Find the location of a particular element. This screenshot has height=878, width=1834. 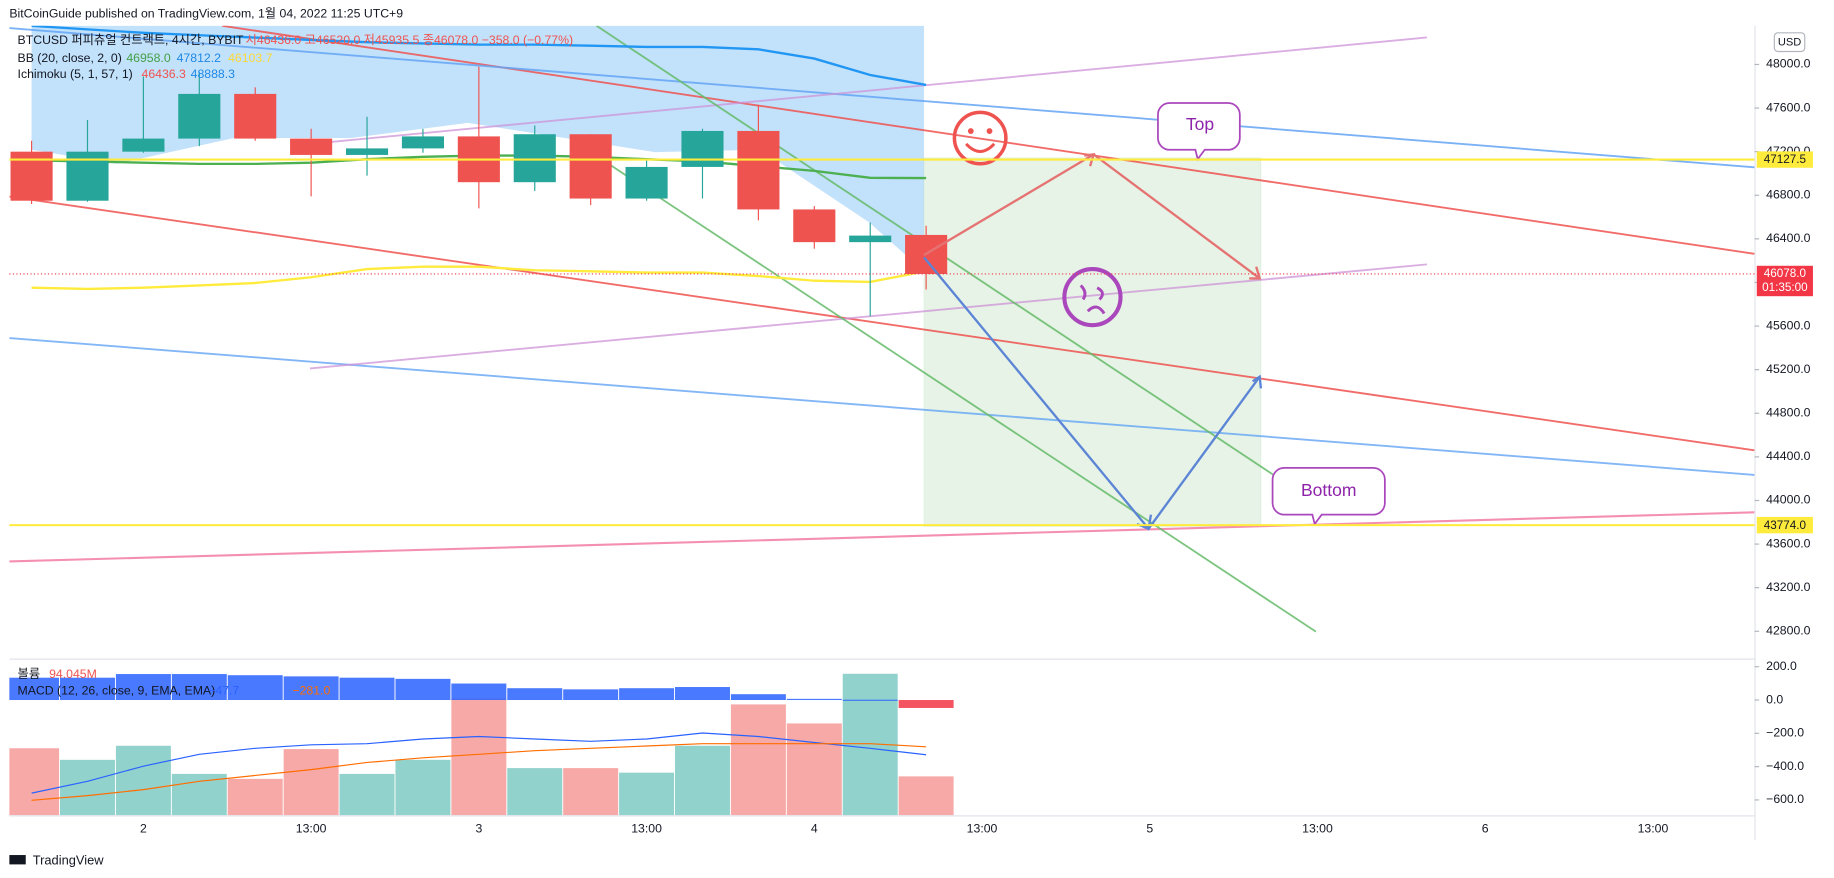

ichimoku-label: Ichimoku (5, 1, 57, 1) is located at coordinates (75, 74).